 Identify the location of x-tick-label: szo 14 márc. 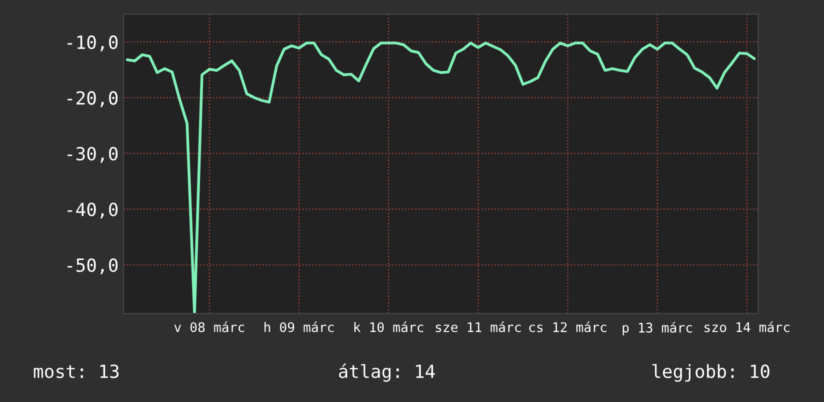
(747, 326).